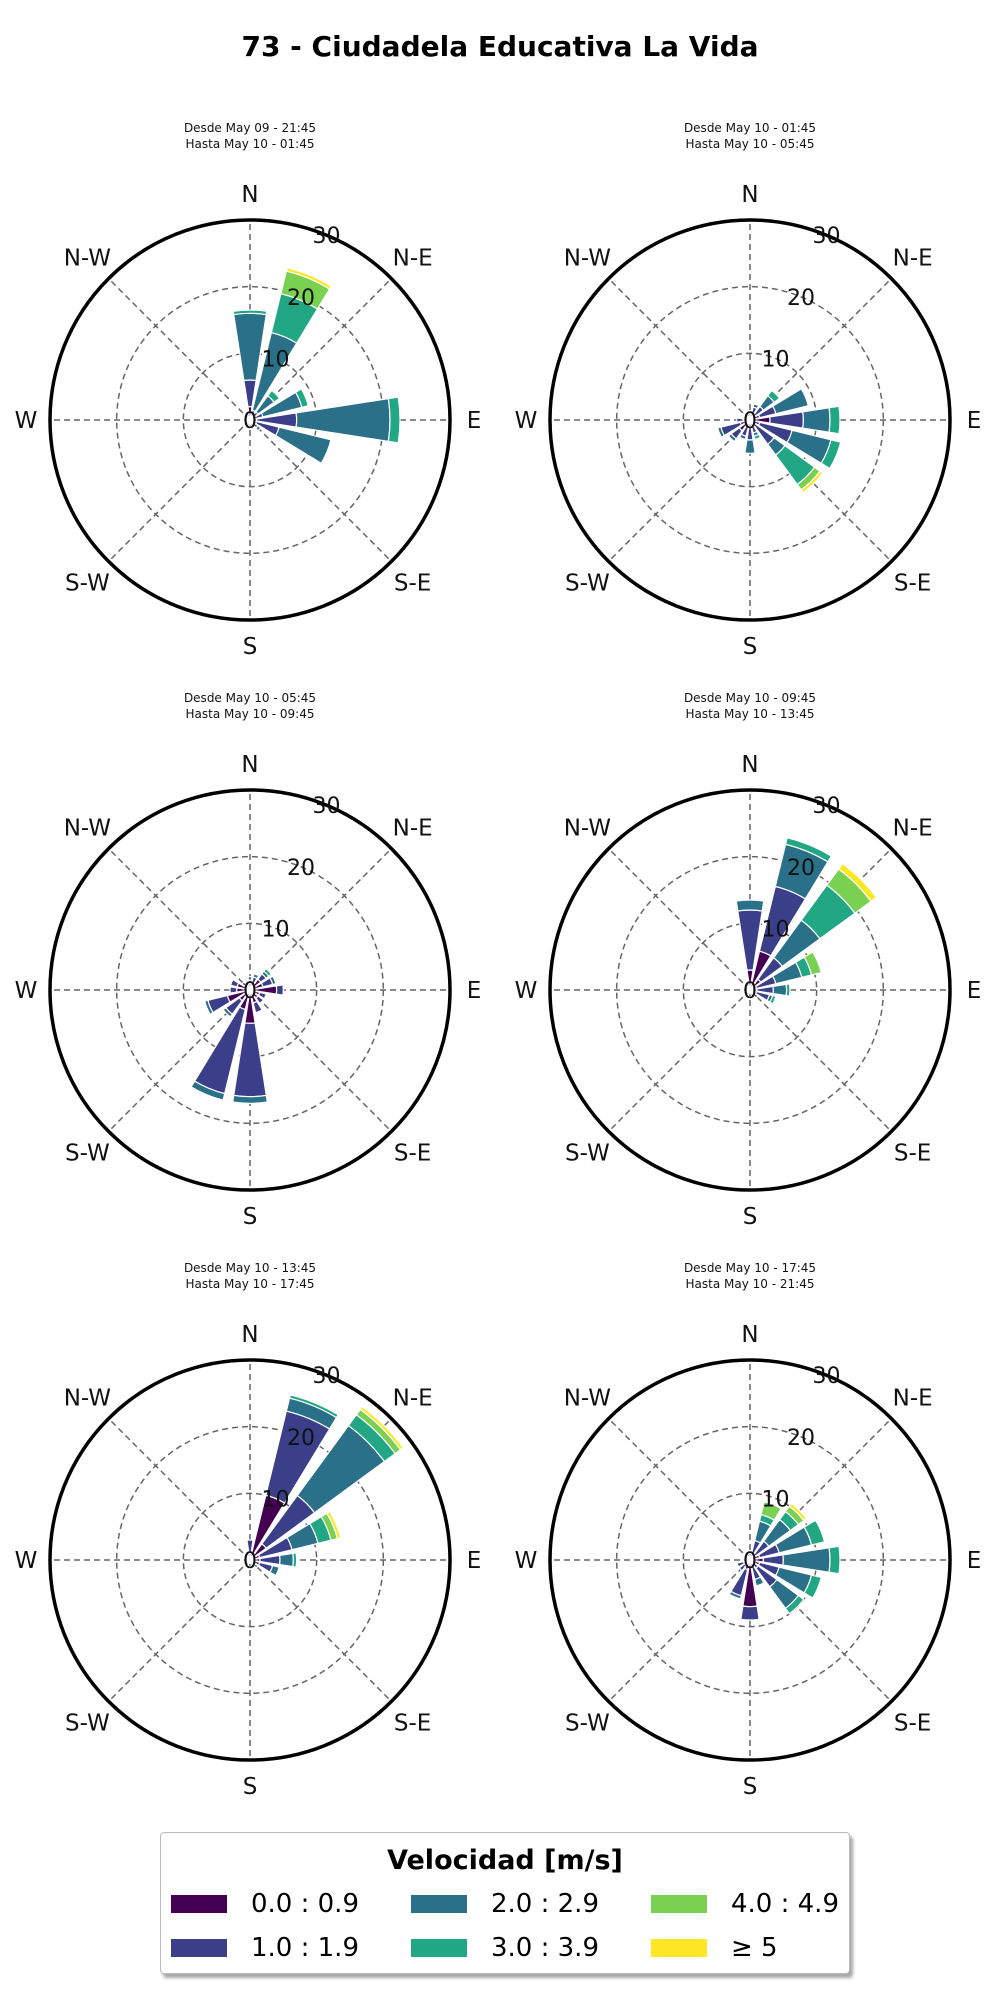 The height and width of the screenshot is (2000, 1000). I want to click on outer-circle, so click(250, 990).